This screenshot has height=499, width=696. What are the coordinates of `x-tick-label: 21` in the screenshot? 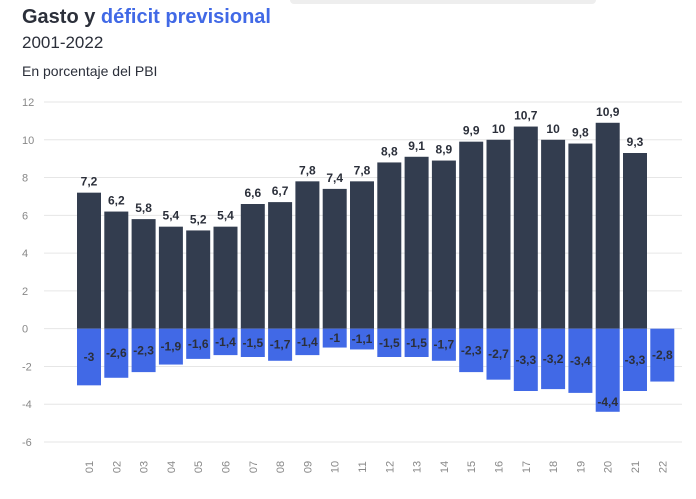 It's located at (636, 467).